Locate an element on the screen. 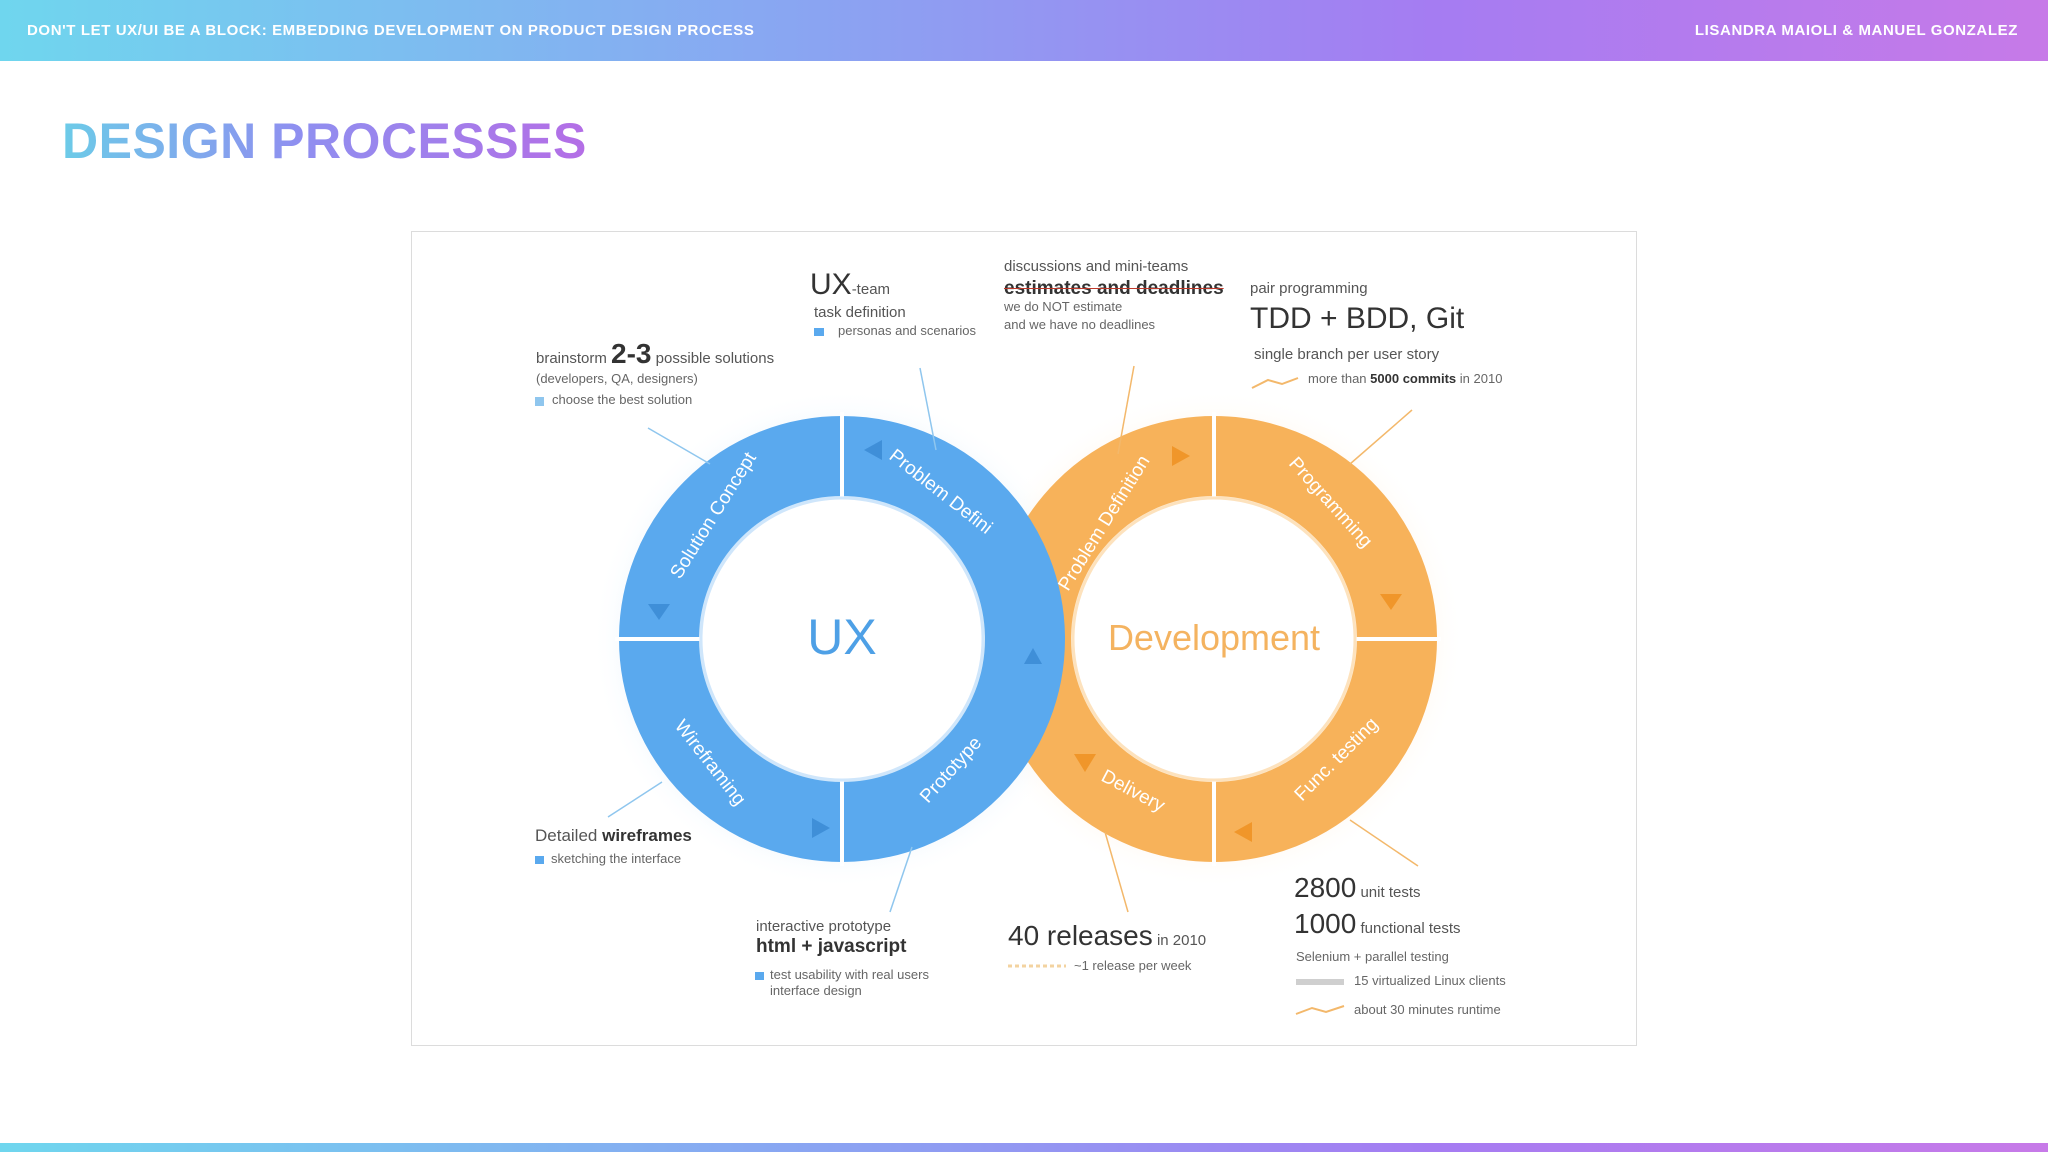 The width and height of the screenshot is (2048, 1152). annotation-html-js: html + javascript is located at coordinates (831, 946).